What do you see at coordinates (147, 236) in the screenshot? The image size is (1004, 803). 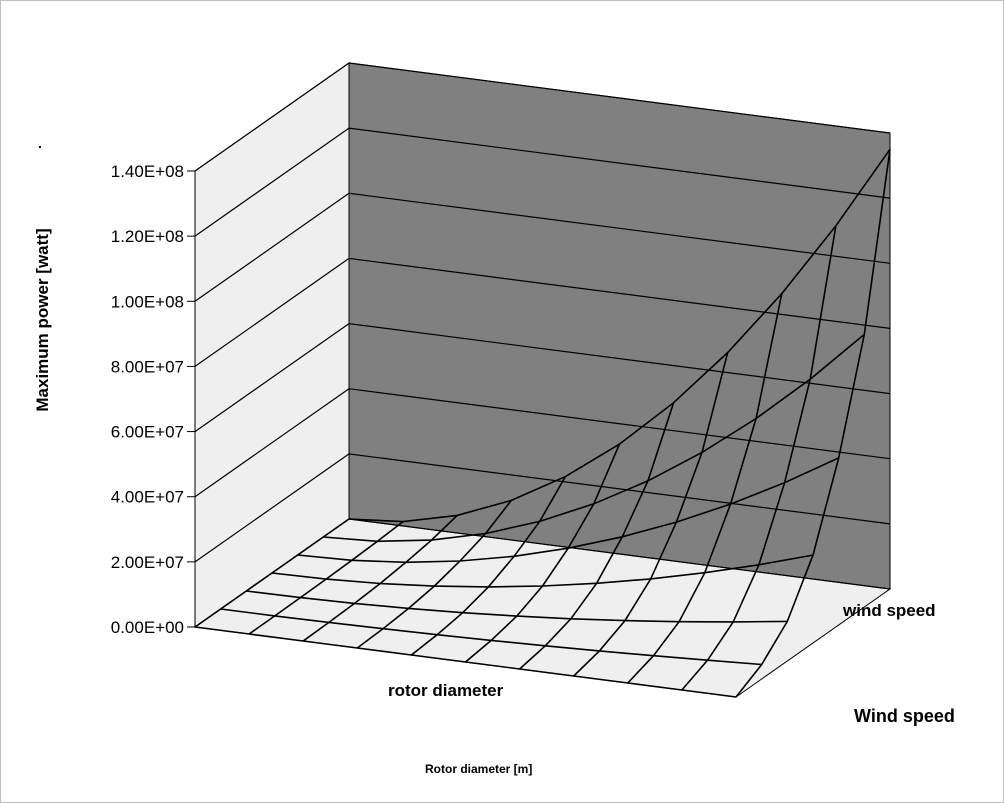 I see `y-tick-label: 1.20E+08` at bounding box center [147, 236].